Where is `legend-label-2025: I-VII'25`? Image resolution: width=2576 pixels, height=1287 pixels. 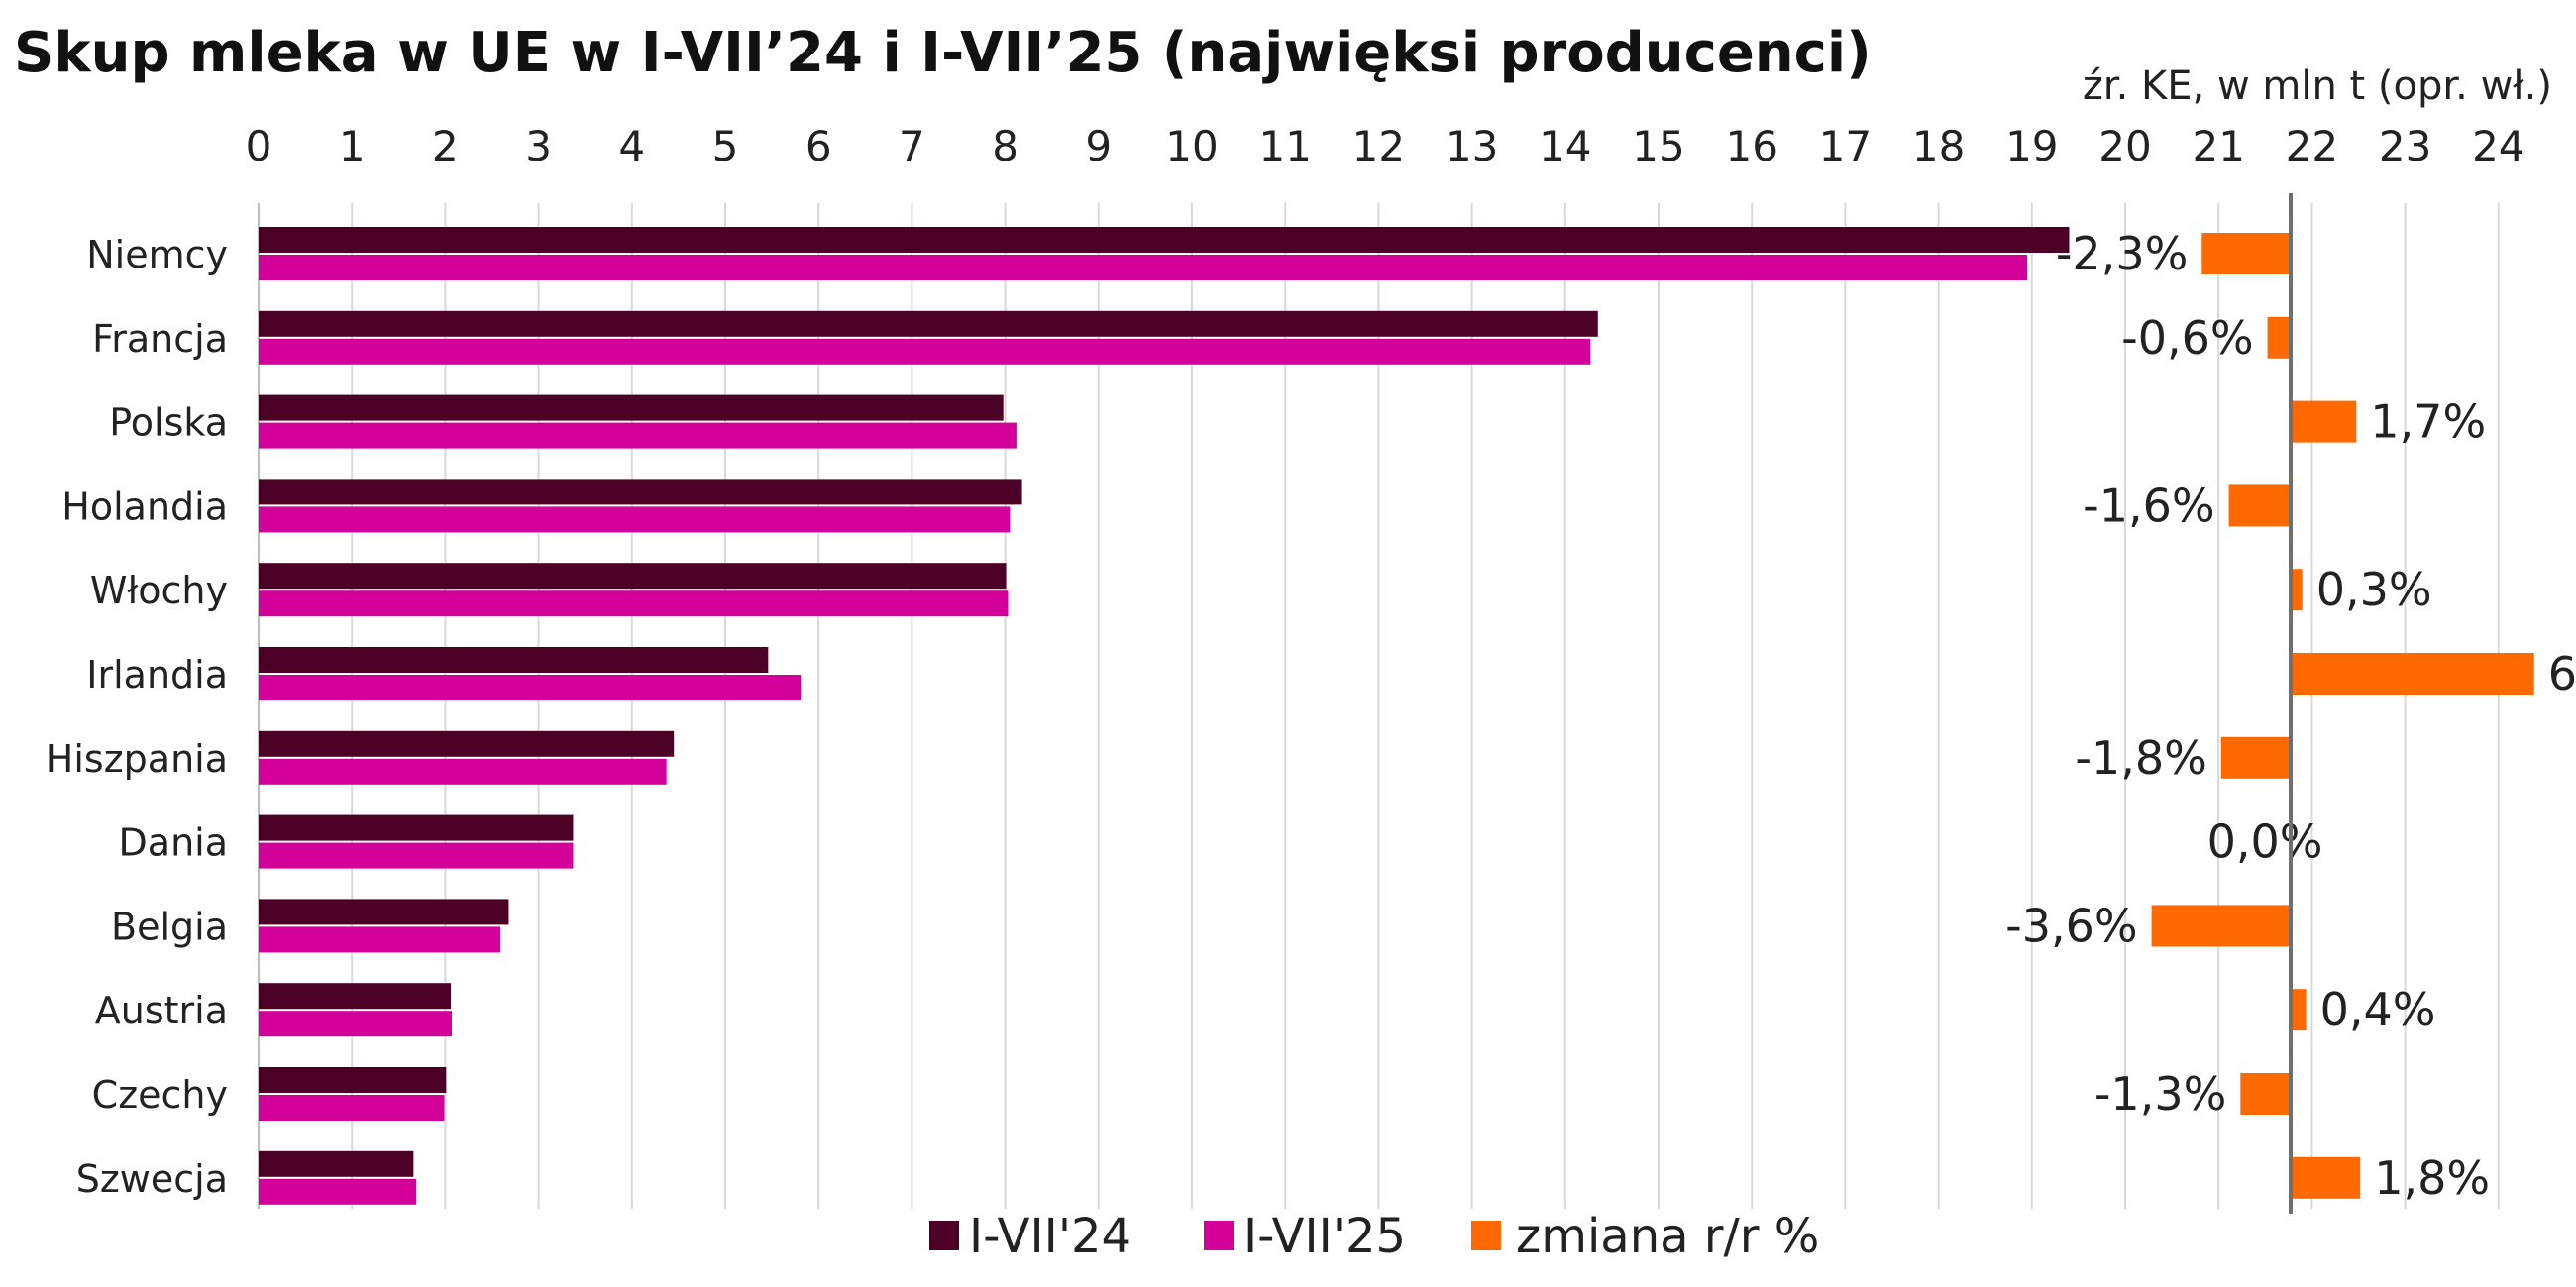 legend-label-2025: I-VII'25 is located at coordinates (1325, 1236).